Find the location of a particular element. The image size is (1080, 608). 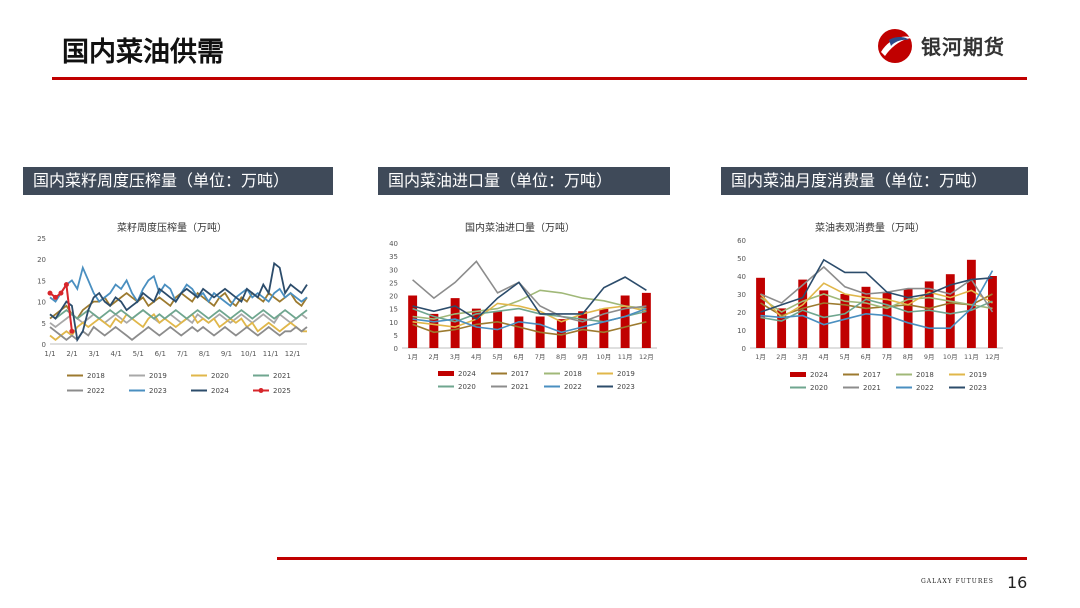

panel-header-import: 国内菜油进口量（单位：万吨） is located at coordinates (524, 181).